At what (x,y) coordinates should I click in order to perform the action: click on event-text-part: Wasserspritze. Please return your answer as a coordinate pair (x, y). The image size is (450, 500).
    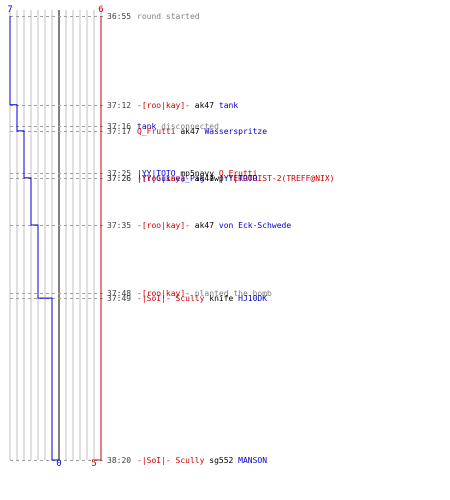
    Looking at the image, I should click on (235, 131).